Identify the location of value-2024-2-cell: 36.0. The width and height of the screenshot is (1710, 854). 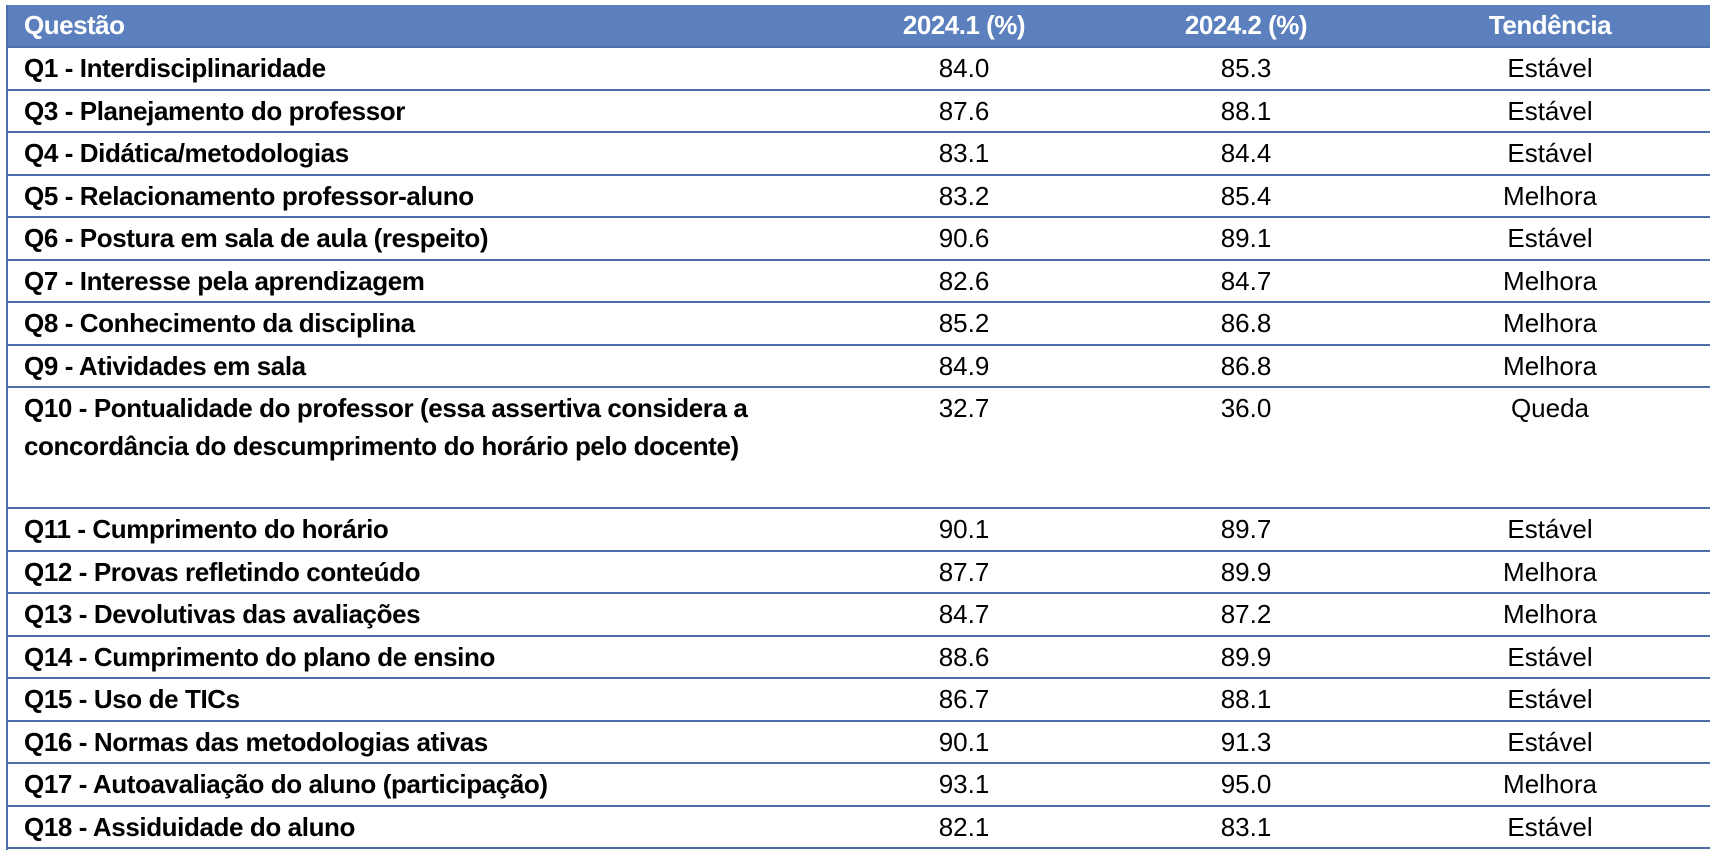
(1246, 448).